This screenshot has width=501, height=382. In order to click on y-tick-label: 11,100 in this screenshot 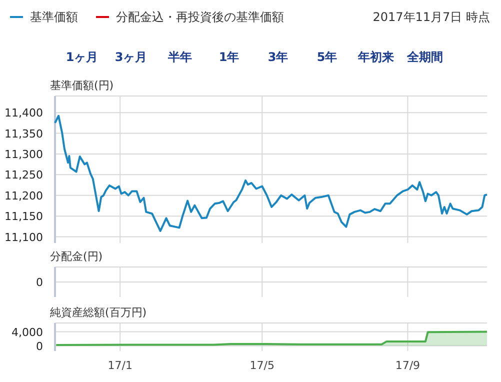, I will do `click(23, 237)`.